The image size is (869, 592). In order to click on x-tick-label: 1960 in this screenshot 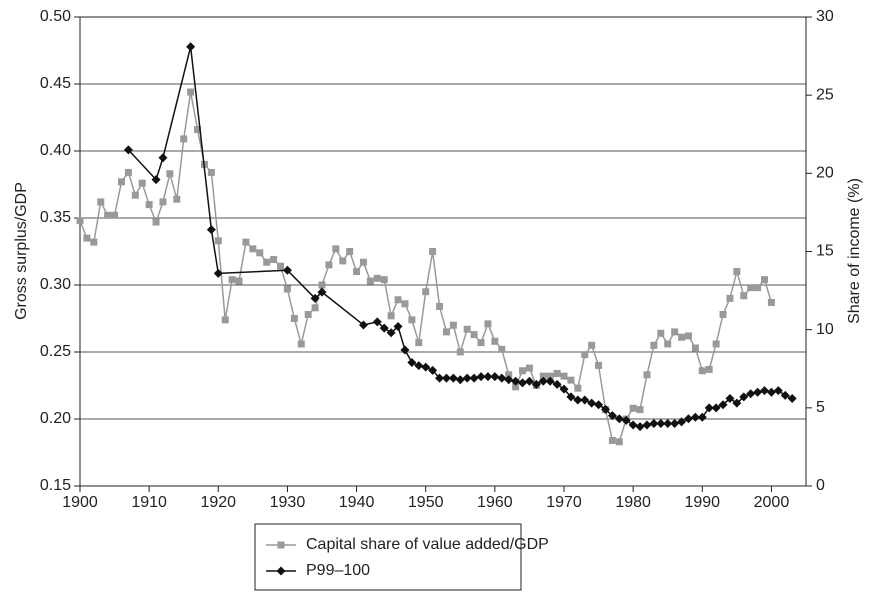, I will do `click(495, 502)`.